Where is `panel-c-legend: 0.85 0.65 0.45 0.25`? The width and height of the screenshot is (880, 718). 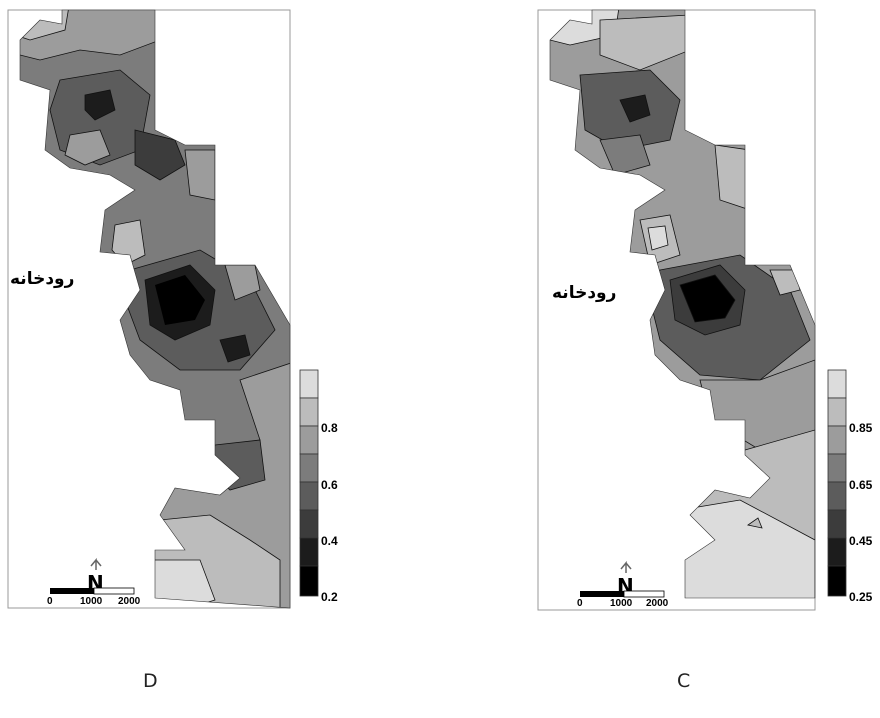
panel-c-legend: 0.85 0.65 0.45 0.25 is located at coordinates (850, 486).